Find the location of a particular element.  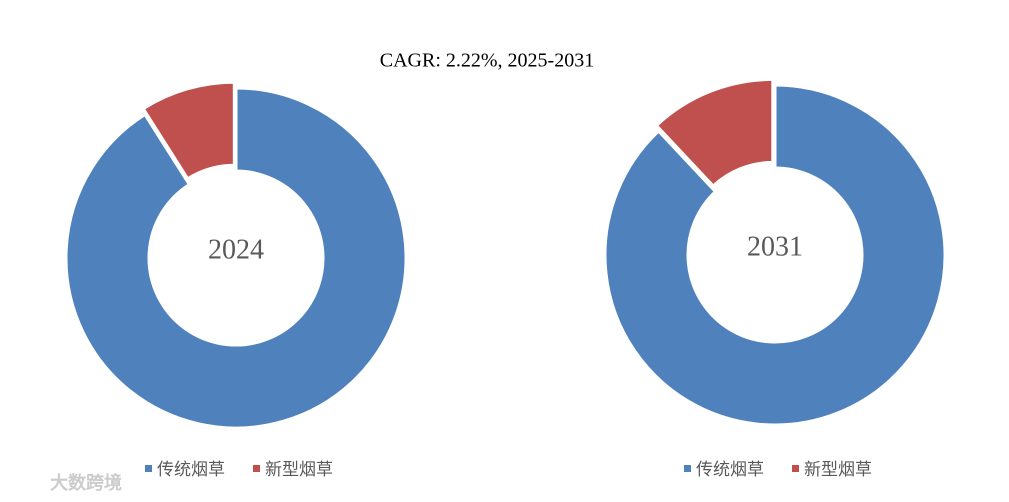

center-label: 2031 is located at coordinates (775, 246).